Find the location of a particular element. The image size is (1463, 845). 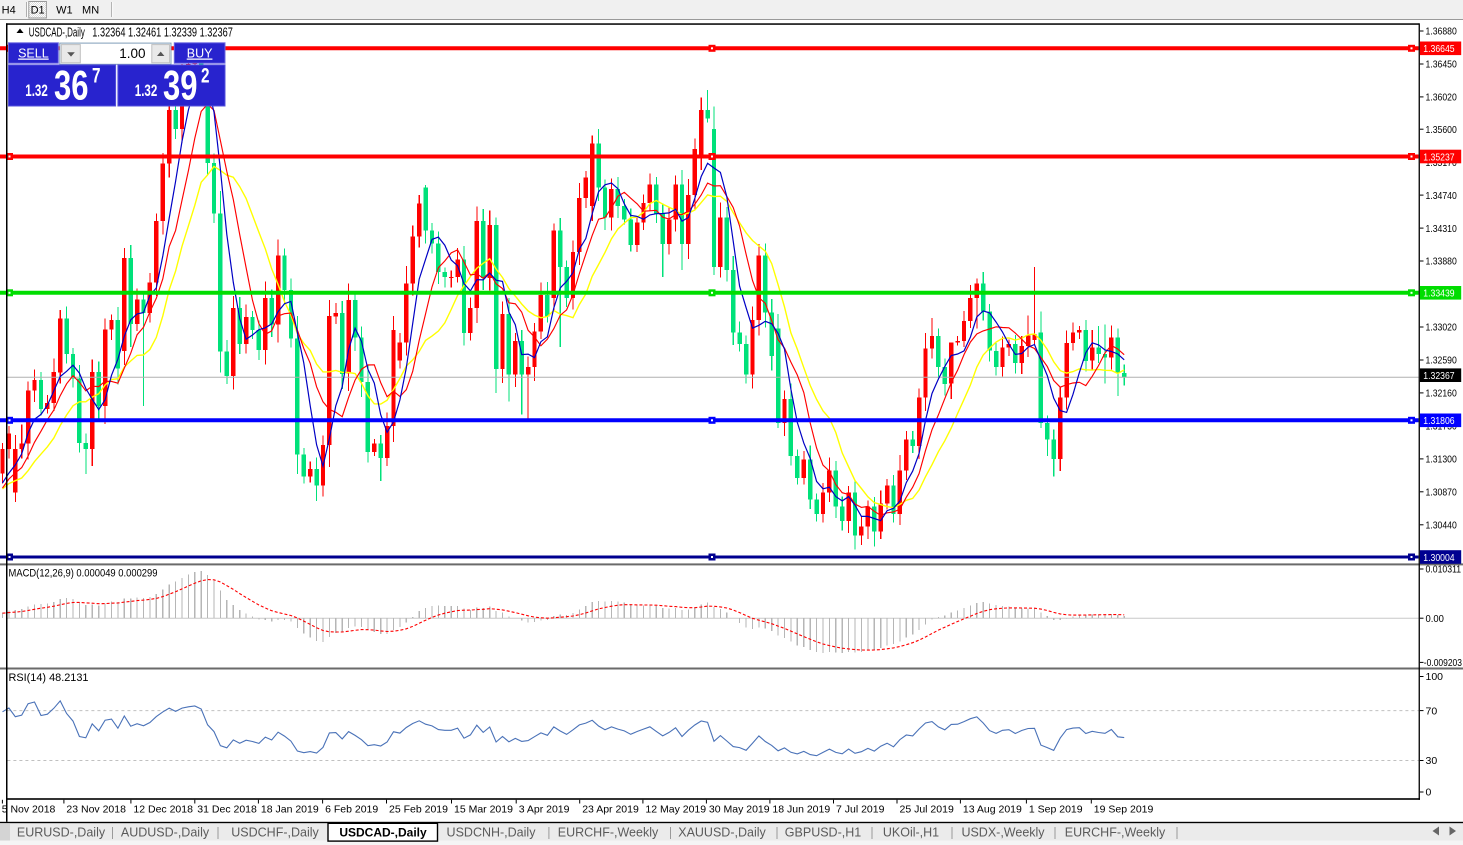

svg-text: 36 is located at coordinates (71, 84).